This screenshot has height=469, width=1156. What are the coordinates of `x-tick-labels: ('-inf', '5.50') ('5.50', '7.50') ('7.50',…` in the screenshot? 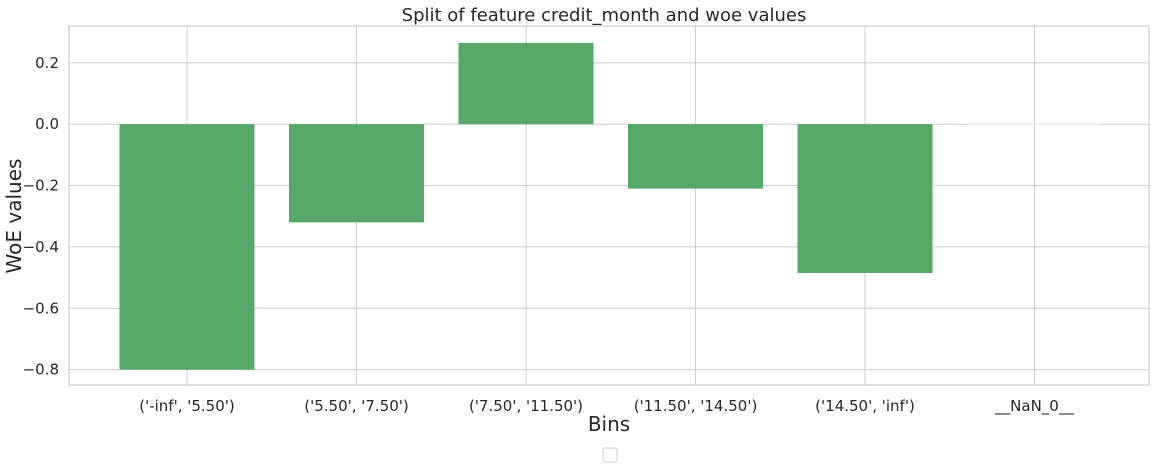 It's located at (606, 406).